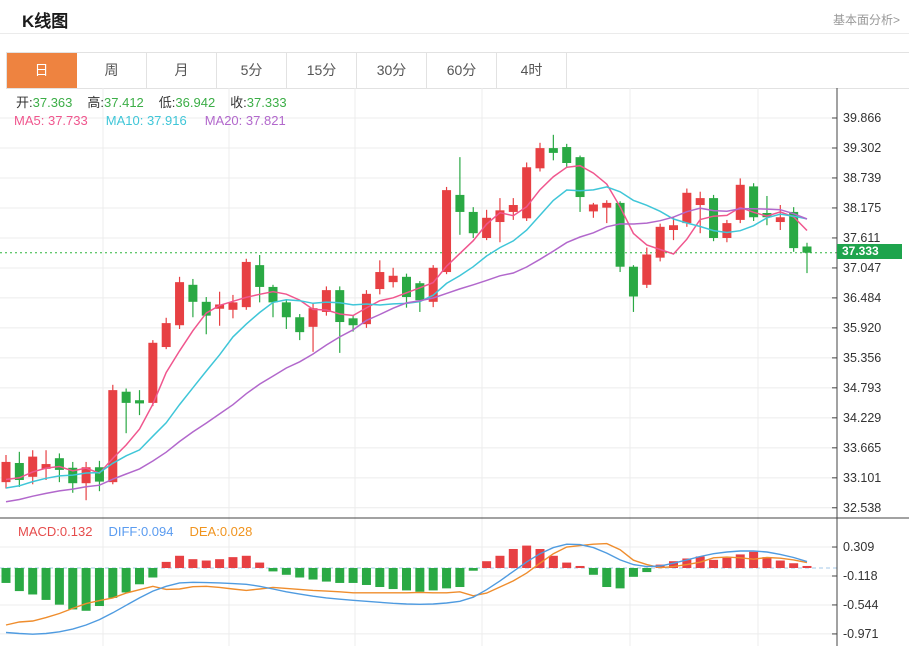 This screenshot has width=909, height=646. What do you see at coordinates (322, 70) in the screenshot?
I see `tab-15分: 15分` at bounding box center [322, 70].